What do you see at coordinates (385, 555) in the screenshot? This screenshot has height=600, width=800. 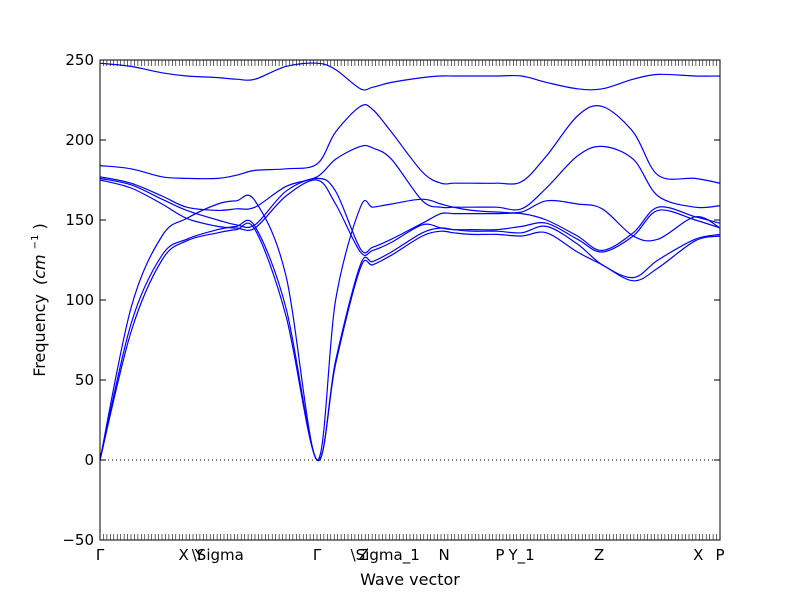 I see `x-tick-label: \Sigma_1` at bounding box center [385, 555].